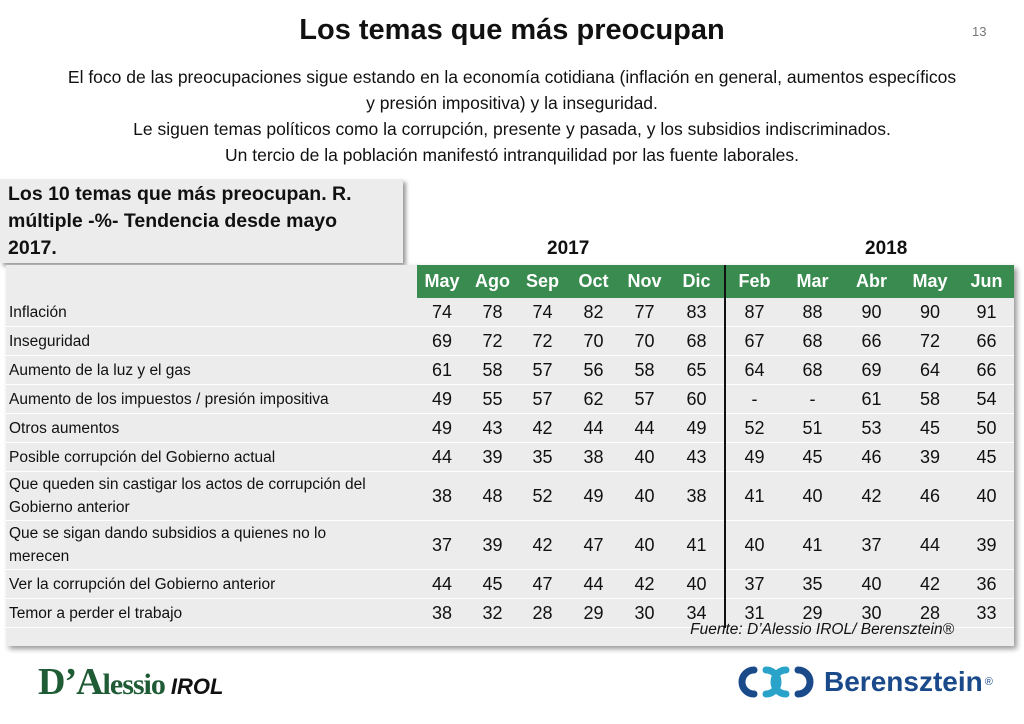 The image size is (1024, 724). I want to click on value-cell: 60, so click(697, 399).